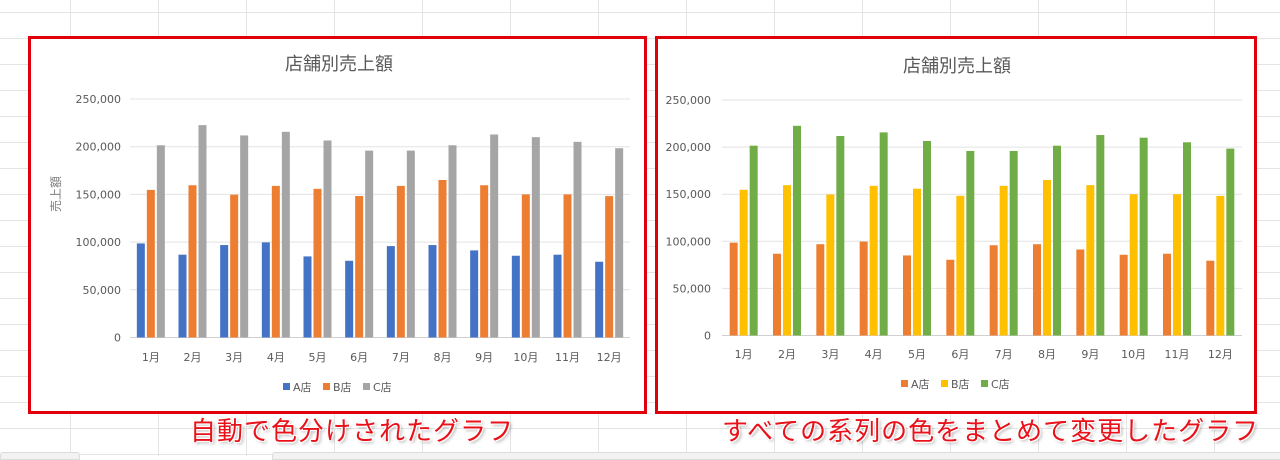  Describe the element at coordinates (525, 357) in the screenshot. I see `x-tick-label: 10月` at that location.